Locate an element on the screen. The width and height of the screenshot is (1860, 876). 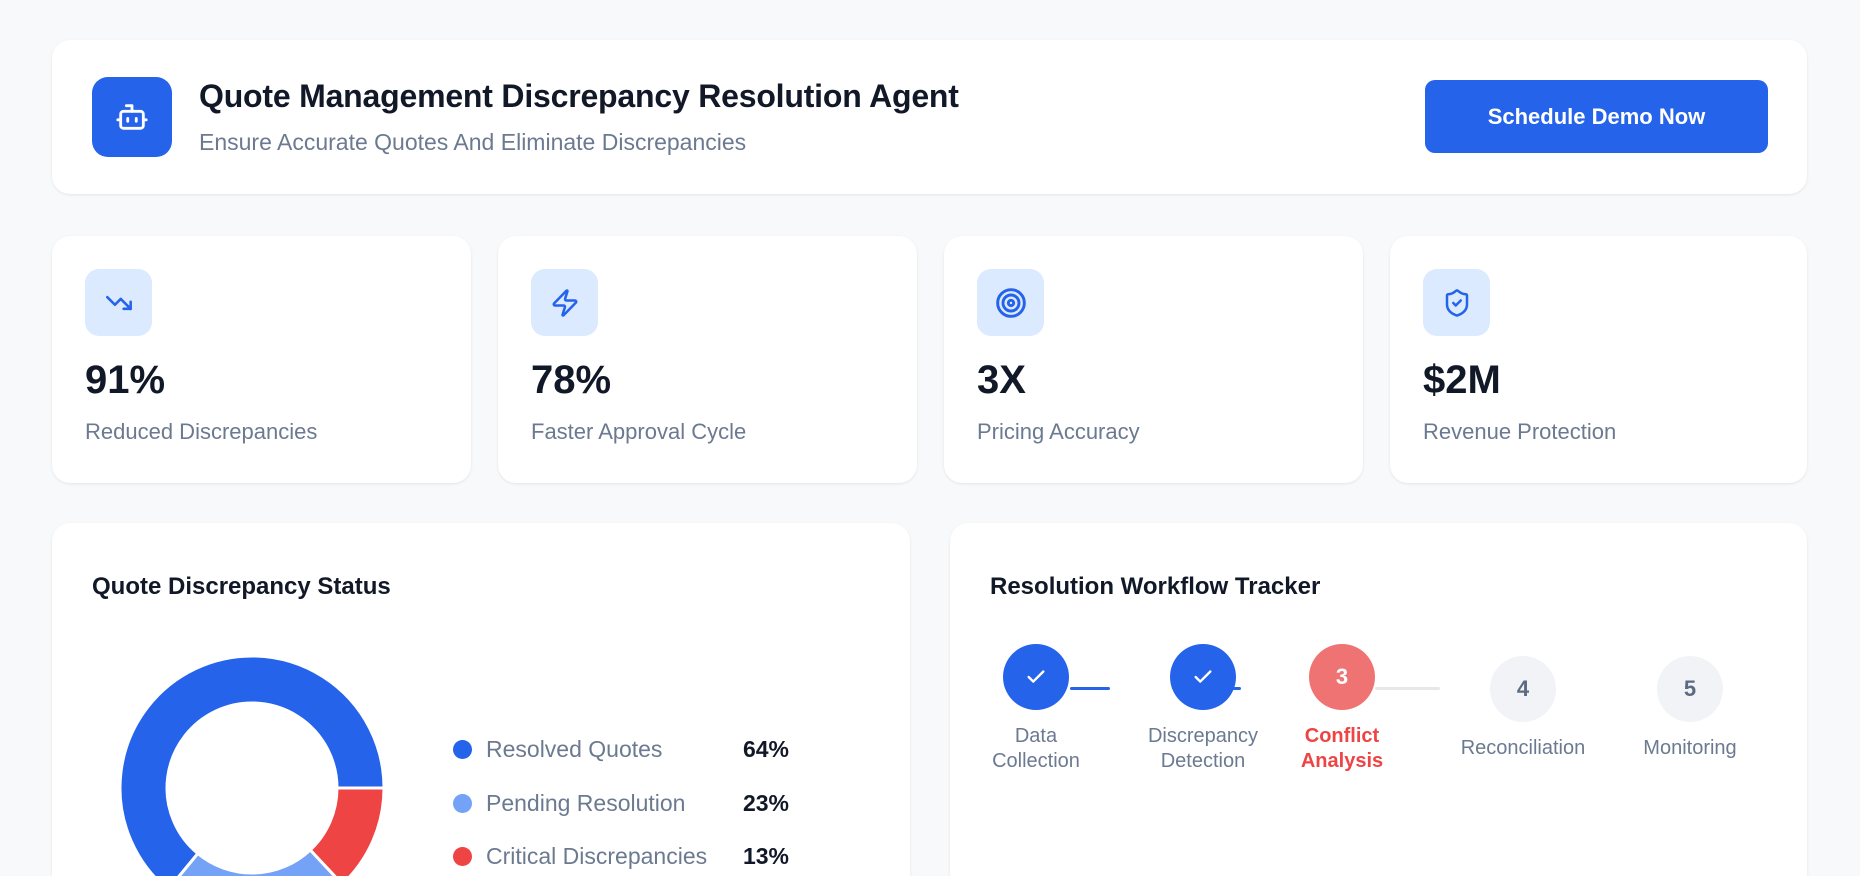
workflow-step-discrepancy-detection: Discrepancy Detection is located at coordinates (1203, 709).